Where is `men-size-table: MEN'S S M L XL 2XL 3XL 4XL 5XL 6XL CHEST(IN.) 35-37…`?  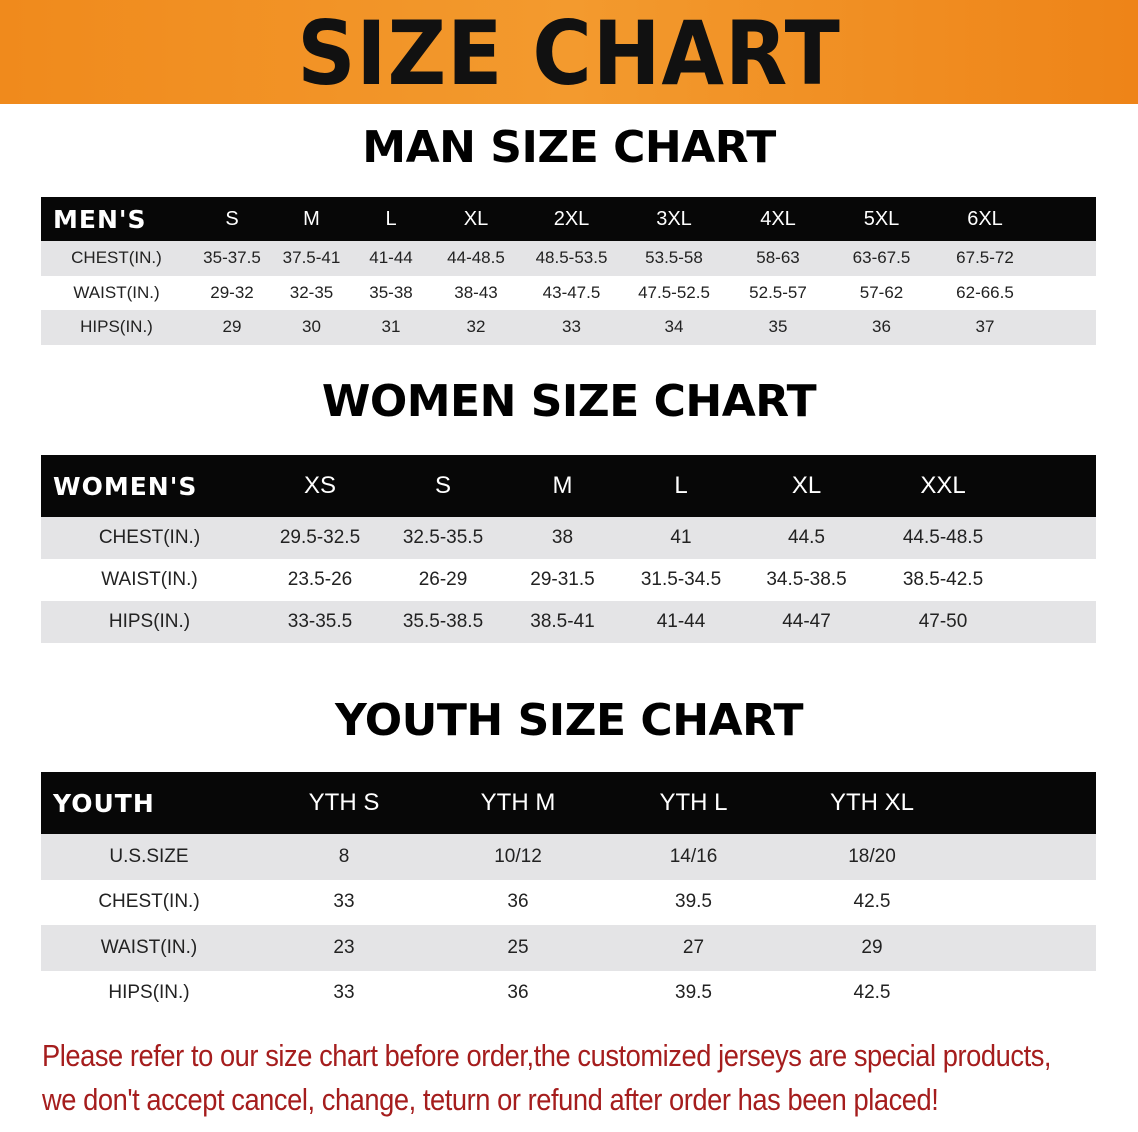 men-size-table: MEN'S S M L XL 2XL 3XL 4XL 5XL 6XL CHEST(IN.) 35-37… is located at coordinates (568, 271).